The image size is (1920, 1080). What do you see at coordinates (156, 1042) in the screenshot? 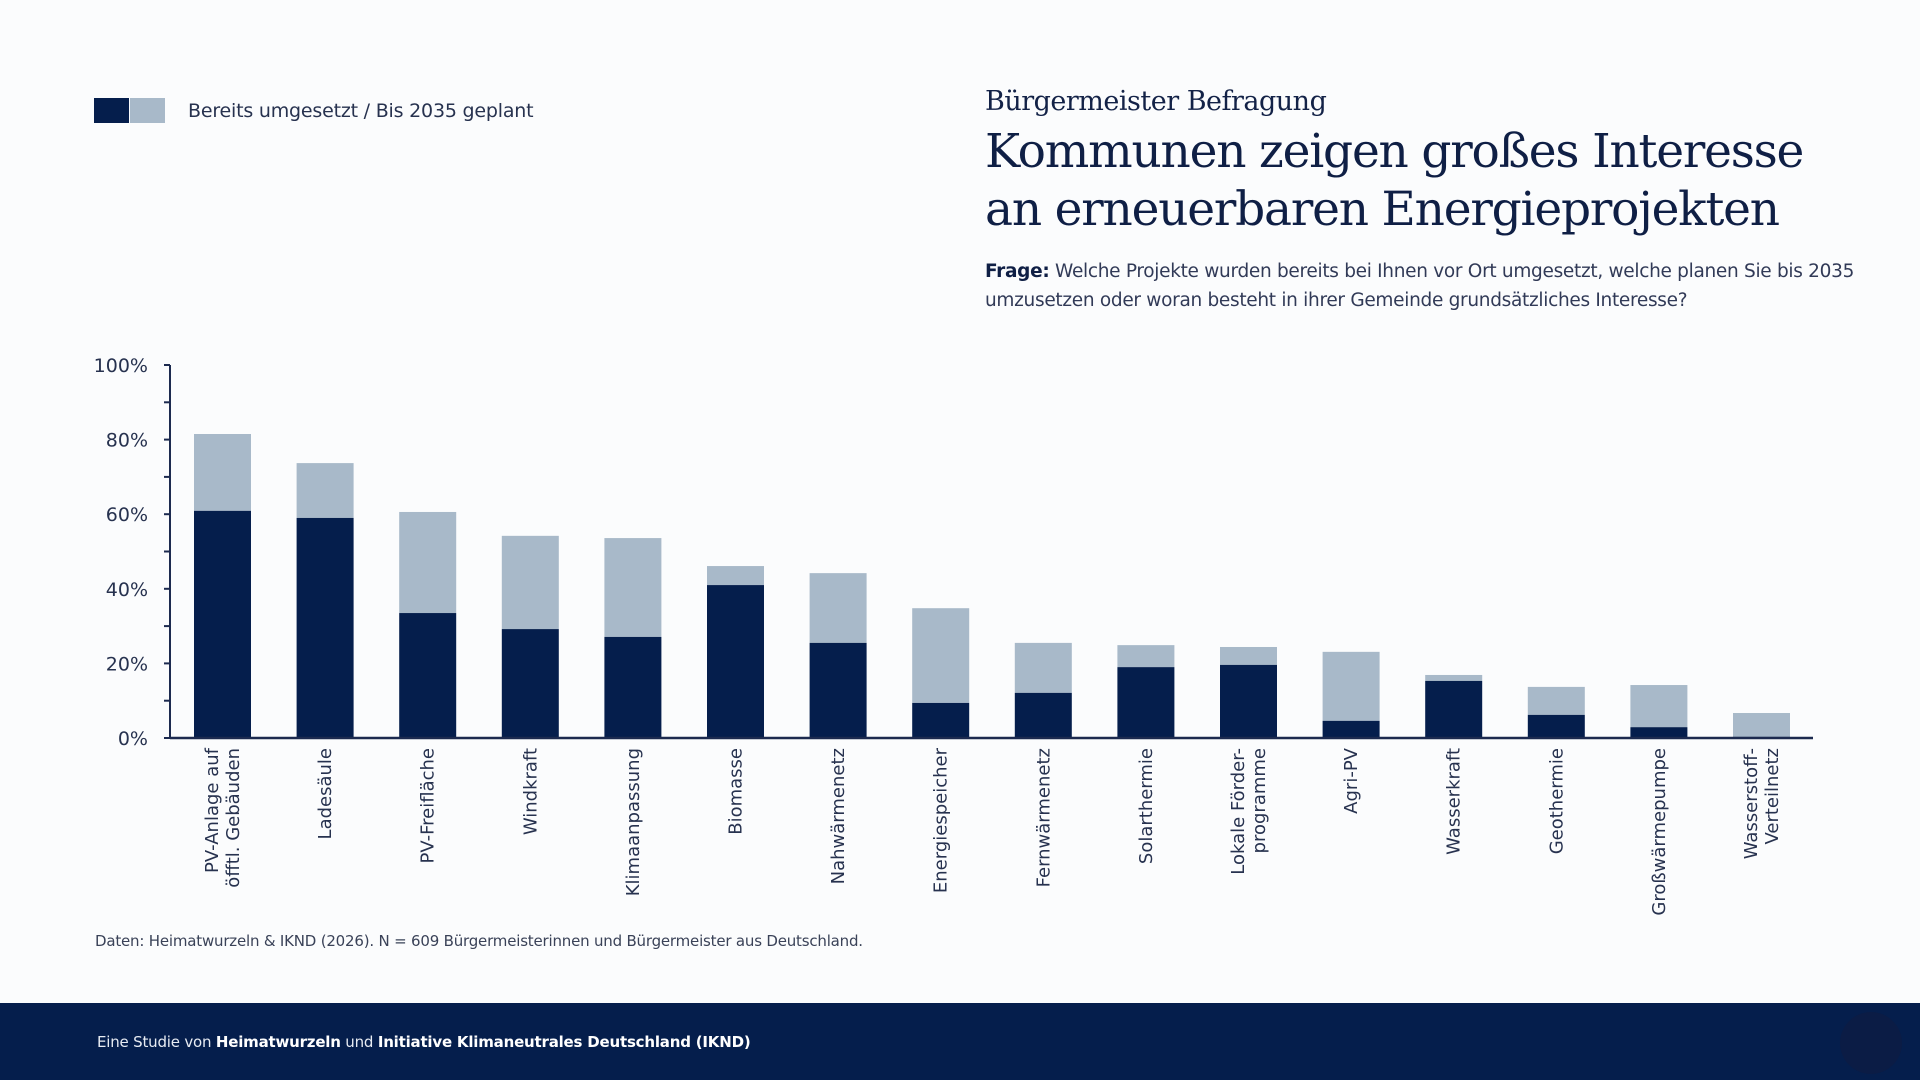
I see `footer-prefix: Eine Studie von` at bounding box center [156, 1042].